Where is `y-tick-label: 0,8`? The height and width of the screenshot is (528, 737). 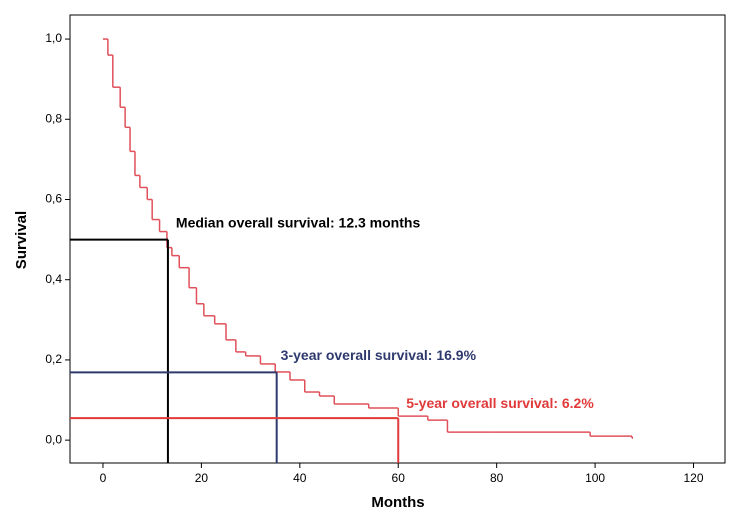
y-tick-label: 0,8 is located at coordinates (53, 118).